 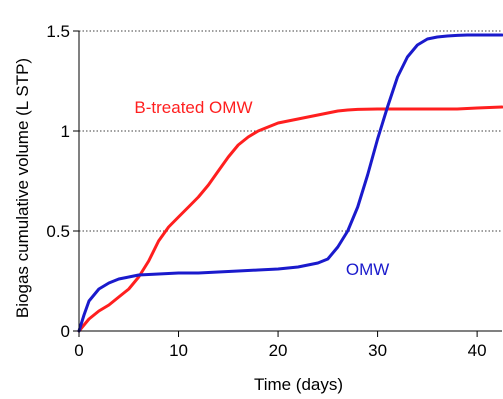 I want to click on x-axis-title: Time (days), so click(x=298, y=384).